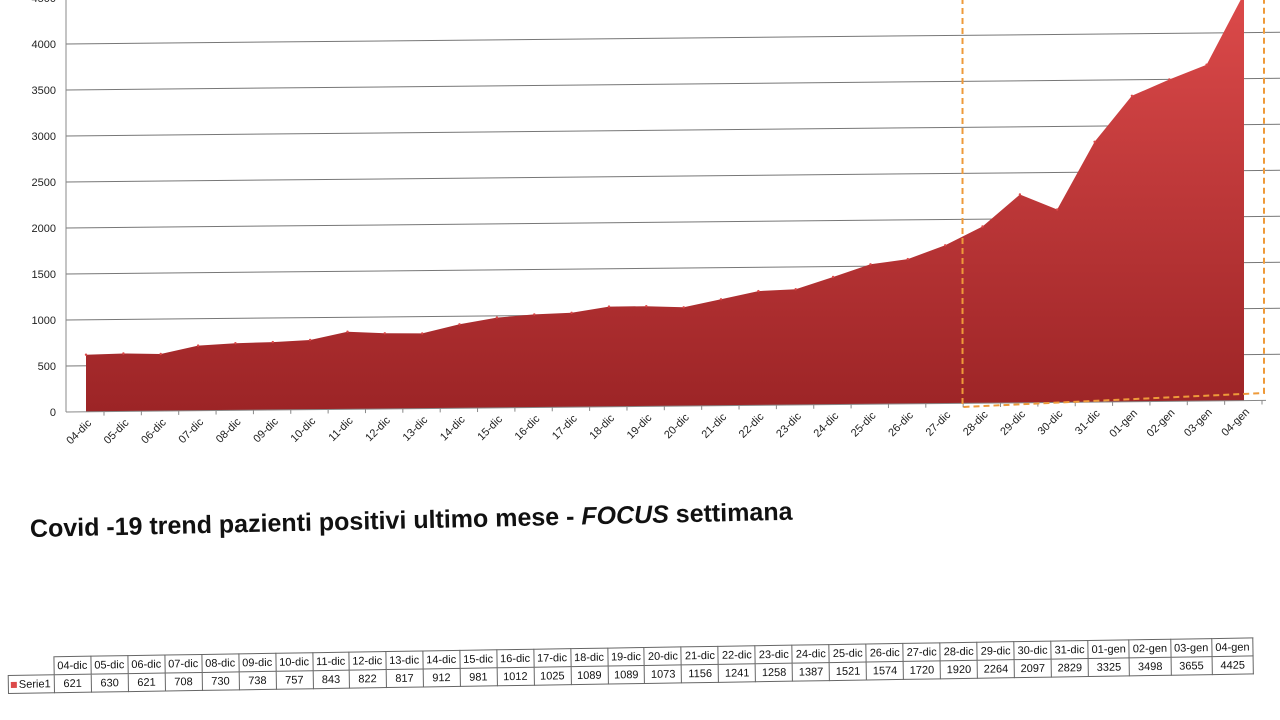 This screenshot has width=1280, height=720. I want to click on focus-highlight-box, so click(1113, 204).